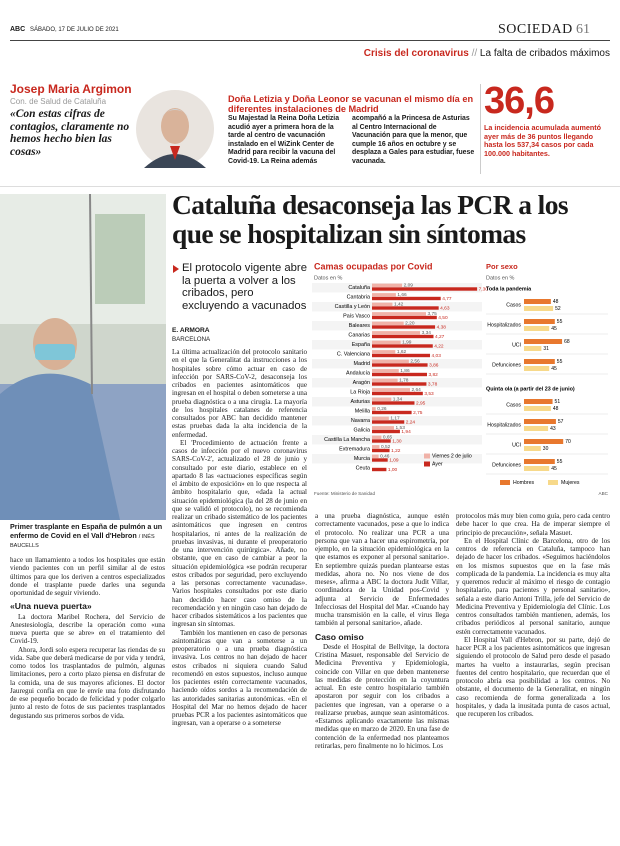 The height and width of the screenshot is (846, 620). Describe the element at coordinates (416, 53) in the screenshot. I see `kicker-topic: Crisis del coronavirus` at that location.